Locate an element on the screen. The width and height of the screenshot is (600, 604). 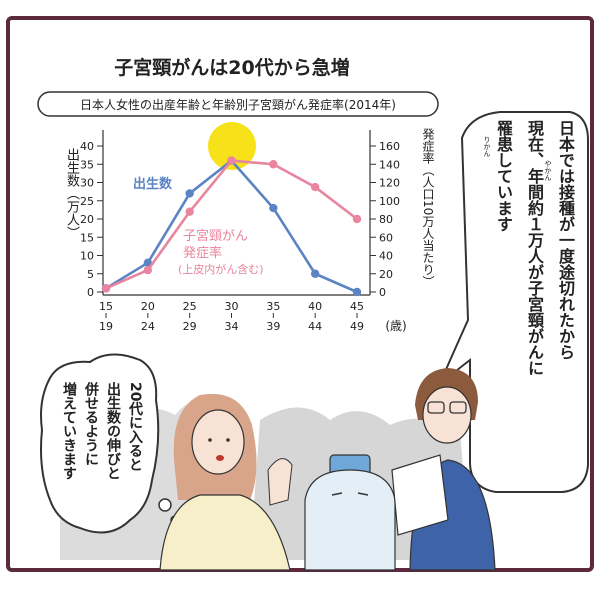
left-tick-label: 40 is located at coordinates (87, 146).